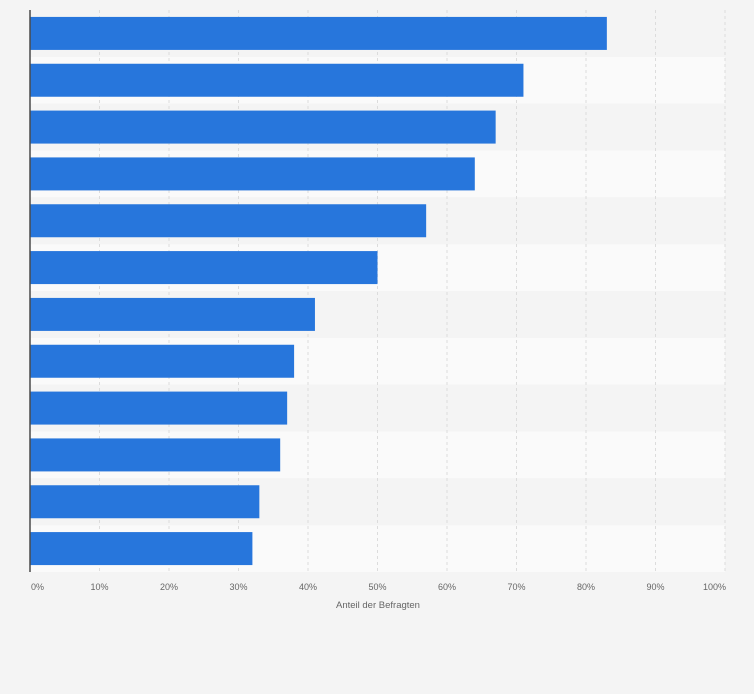  Describe the element at coordinates (655, 587) in the screenshot. I see `x-tick-label-90pct: 90%` at that location.